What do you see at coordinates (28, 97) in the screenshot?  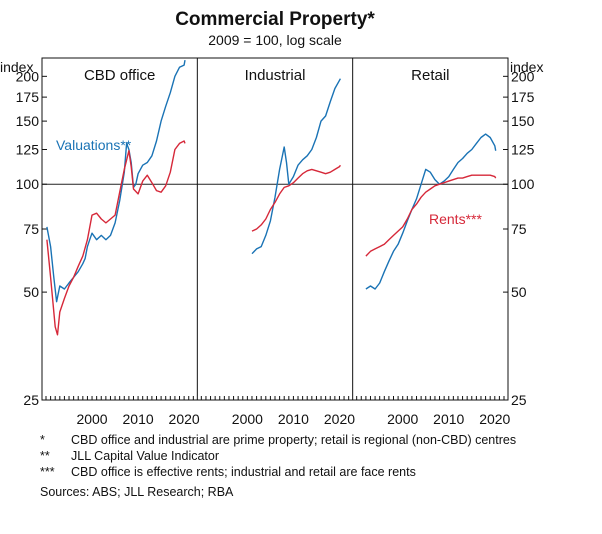 I see `y-tick-label-left: 175` at bounding box center [28, 97].